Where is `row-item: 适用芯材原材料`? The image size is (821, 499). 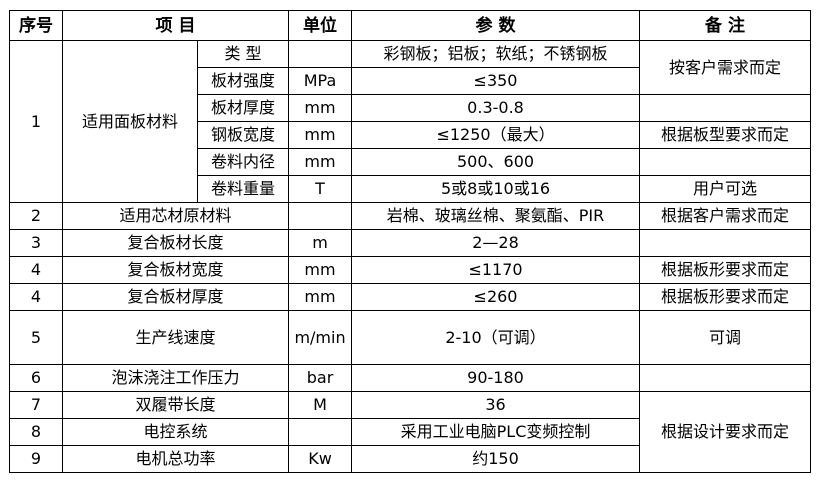 row-item: 适用芯材原材料 is located at coordinates (175, 216).